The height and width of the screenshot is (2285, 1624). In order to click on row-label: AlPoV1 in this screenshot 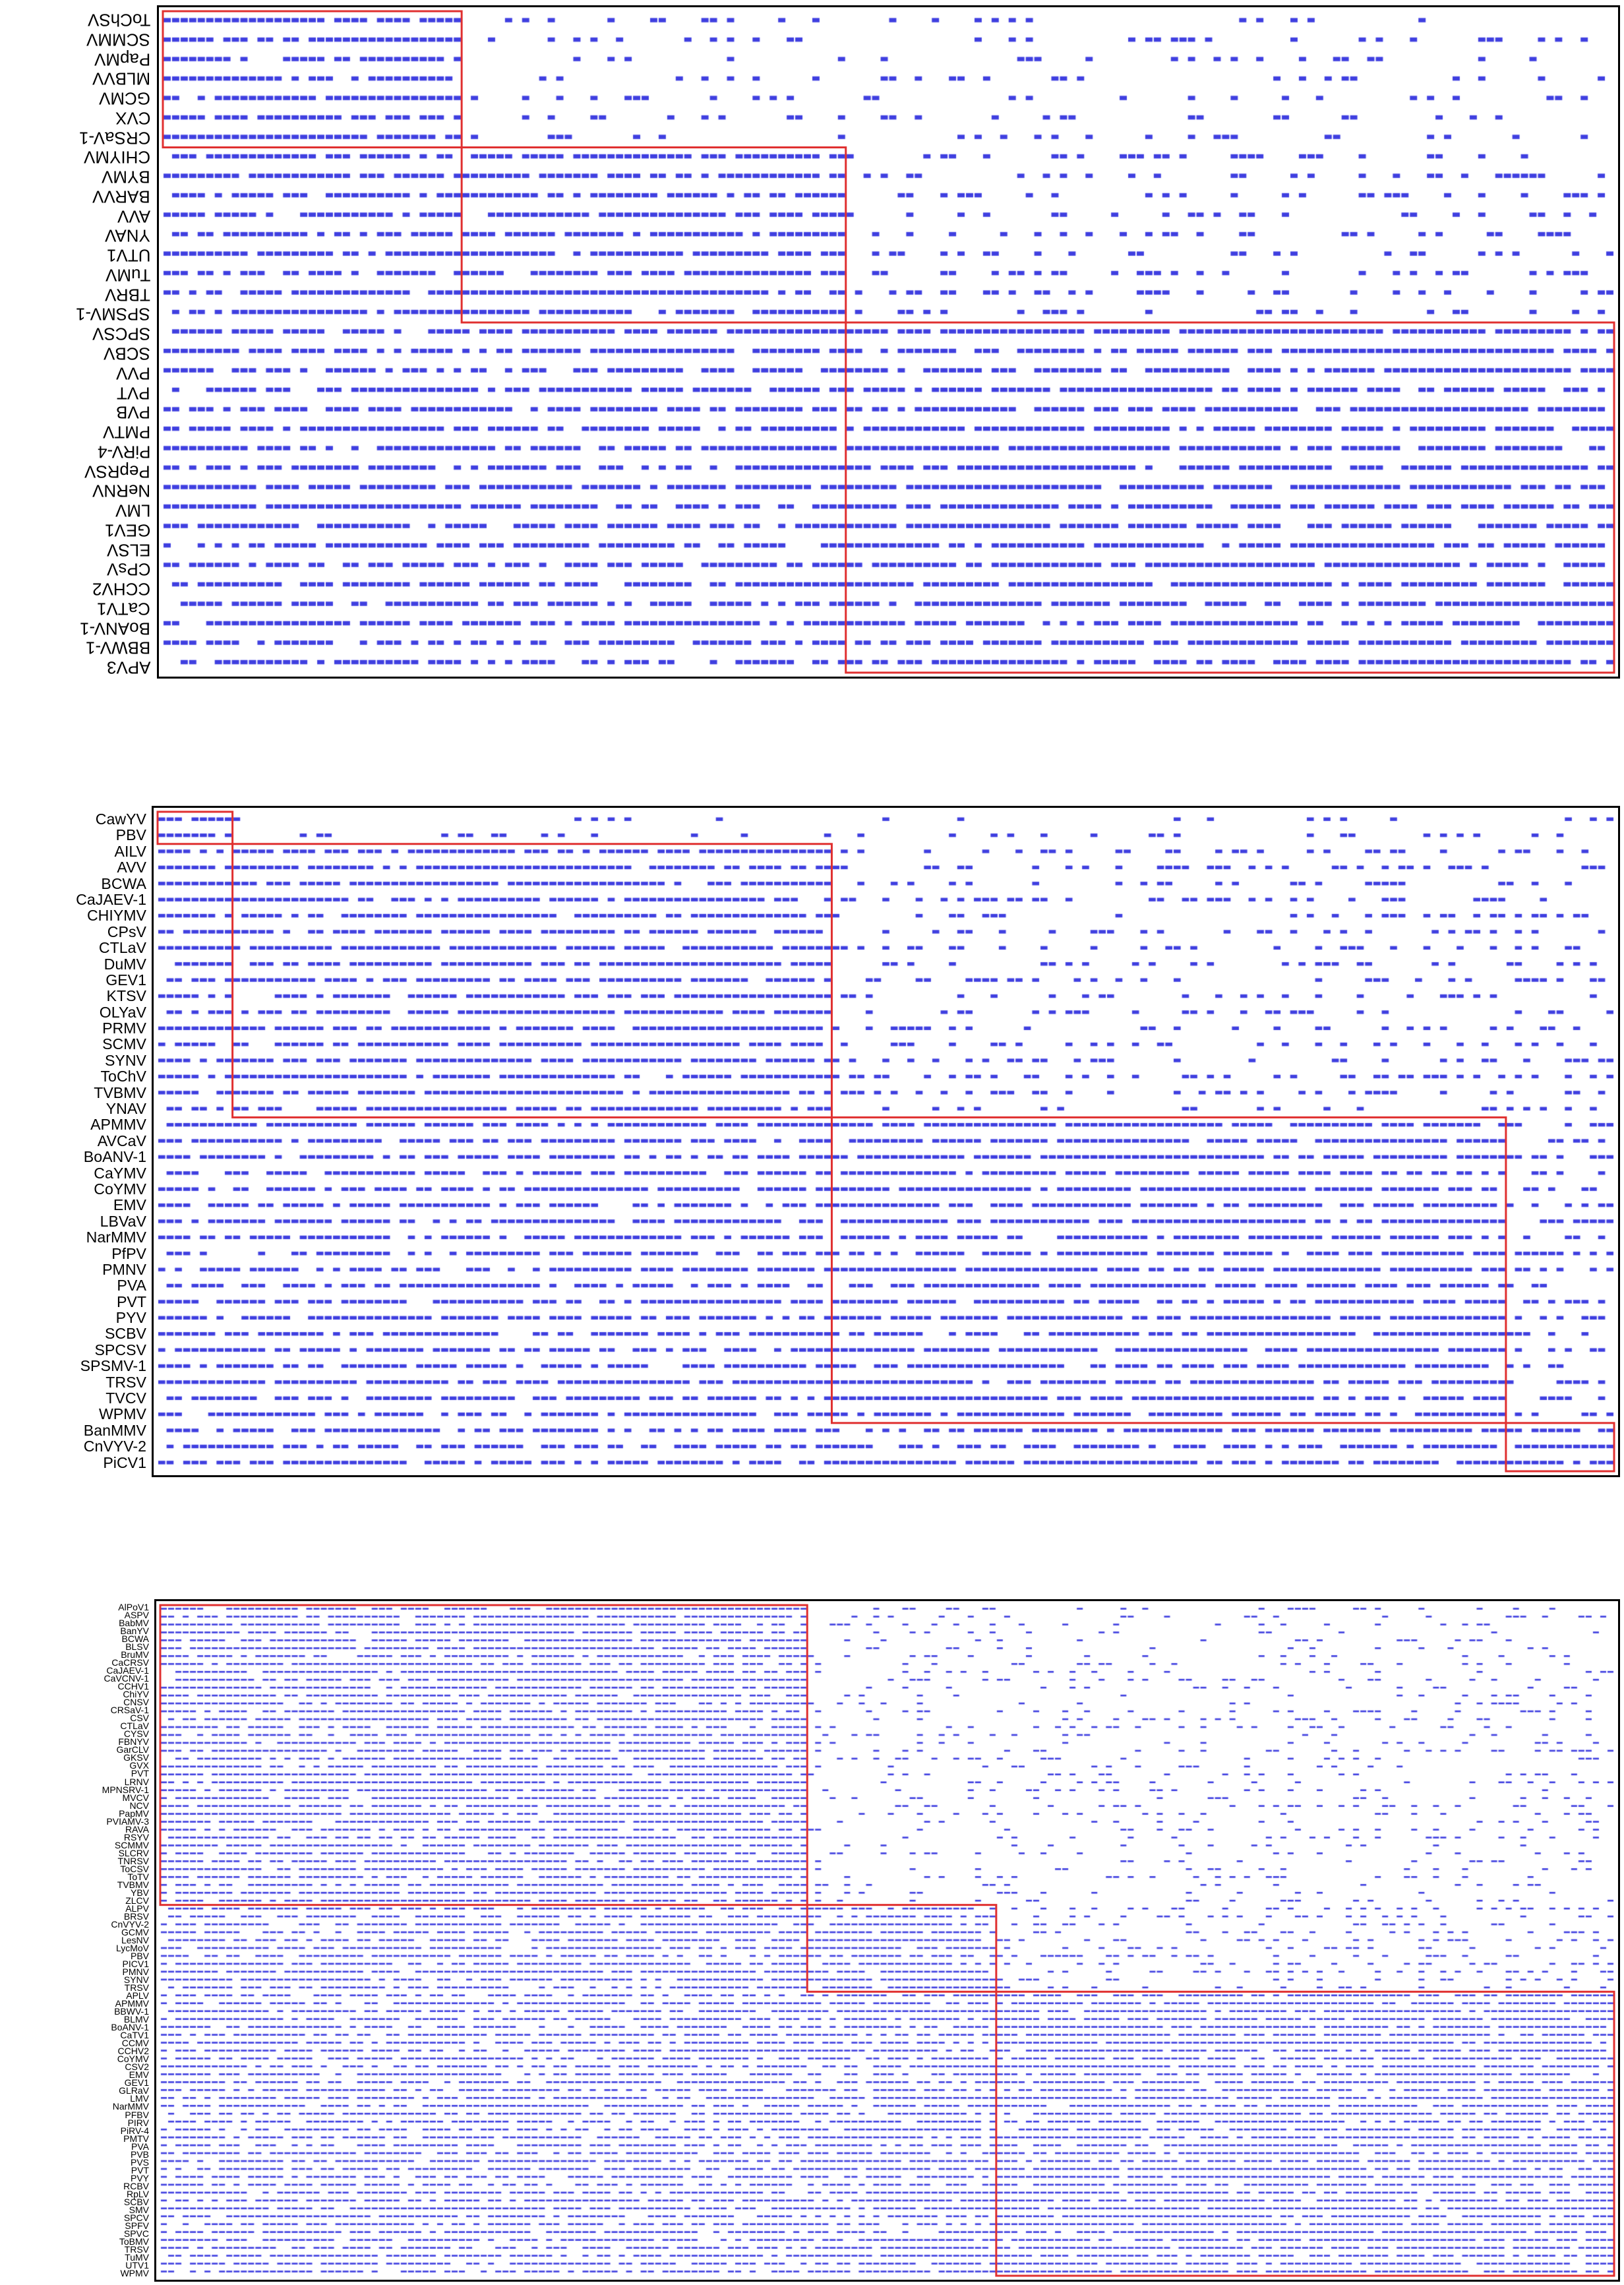, I will do `click(133, 1607)`.